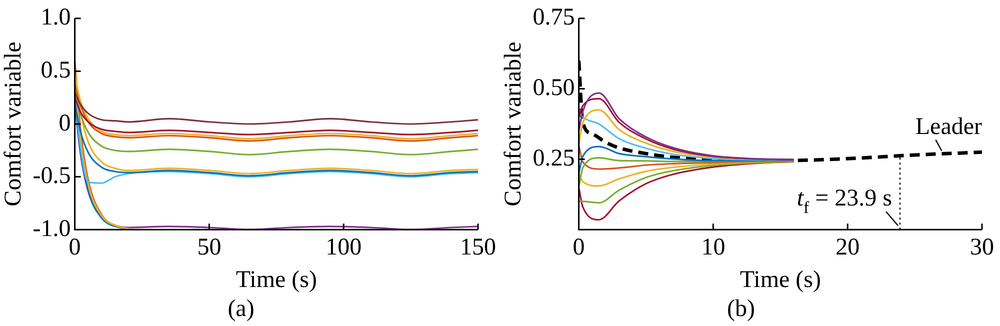 Image resolution: width=1000 pixels, height=326 pixels. What do you see at coordinates (982, 247) in the screenshot?
I see `x-tick-label: 30` at bounding box center [982, 247].